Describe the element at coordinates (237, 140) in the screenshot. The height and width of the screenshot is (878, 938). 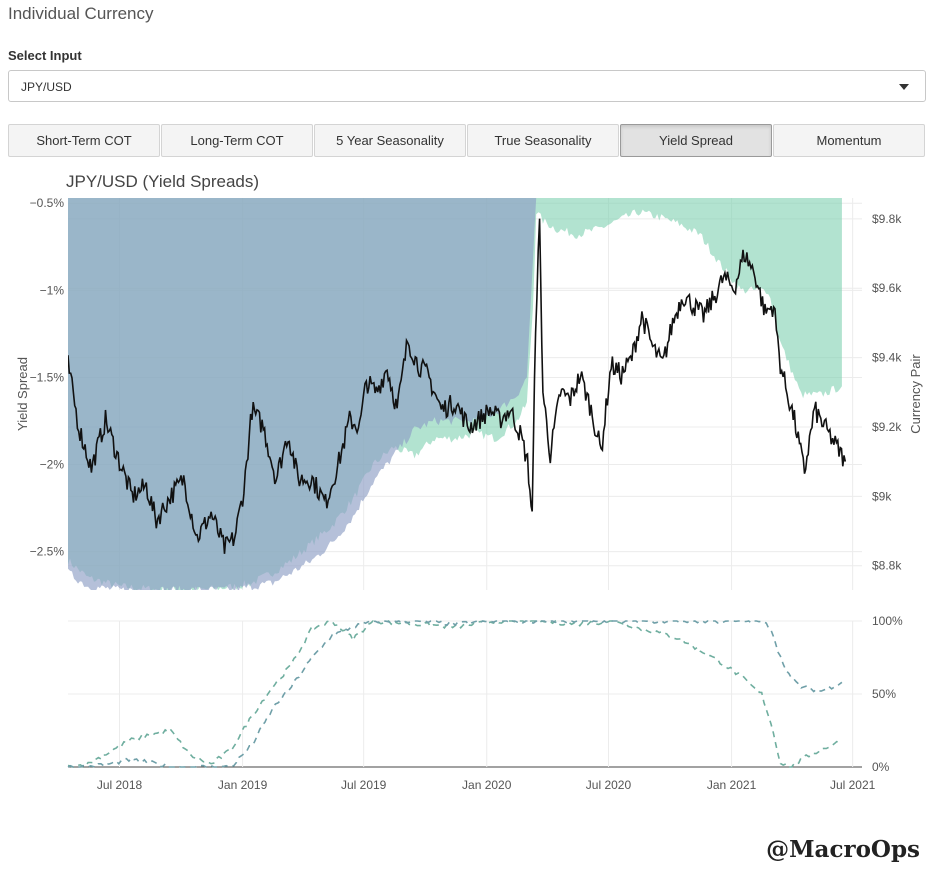
I see `tab-long-term-cot: Long-Term COT` at that location.